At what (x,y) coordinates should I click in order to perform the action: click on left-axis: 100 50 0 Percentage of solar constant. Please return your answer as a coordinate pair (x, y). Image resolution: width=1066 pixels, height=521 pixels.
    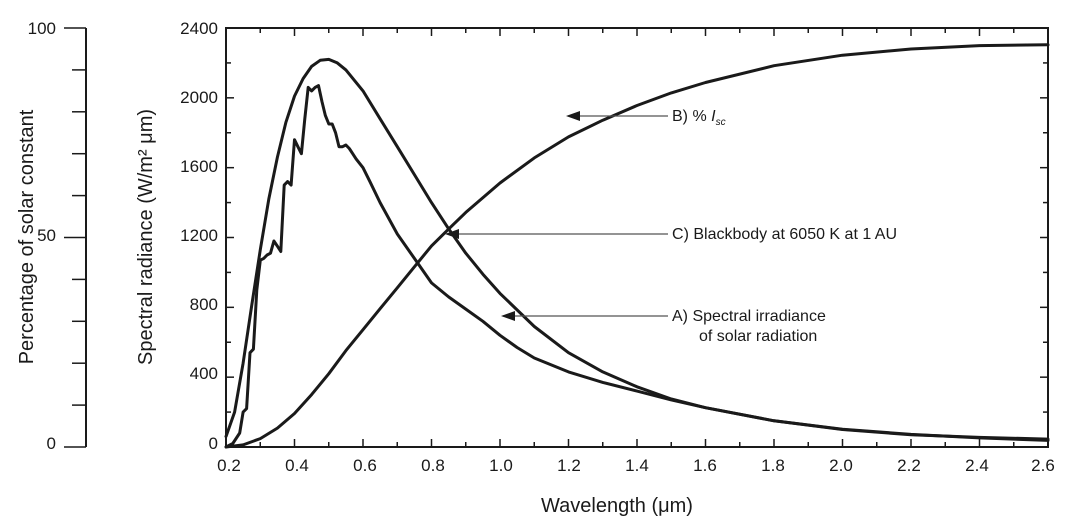
    Looking at the image, I should click on (51, 236).